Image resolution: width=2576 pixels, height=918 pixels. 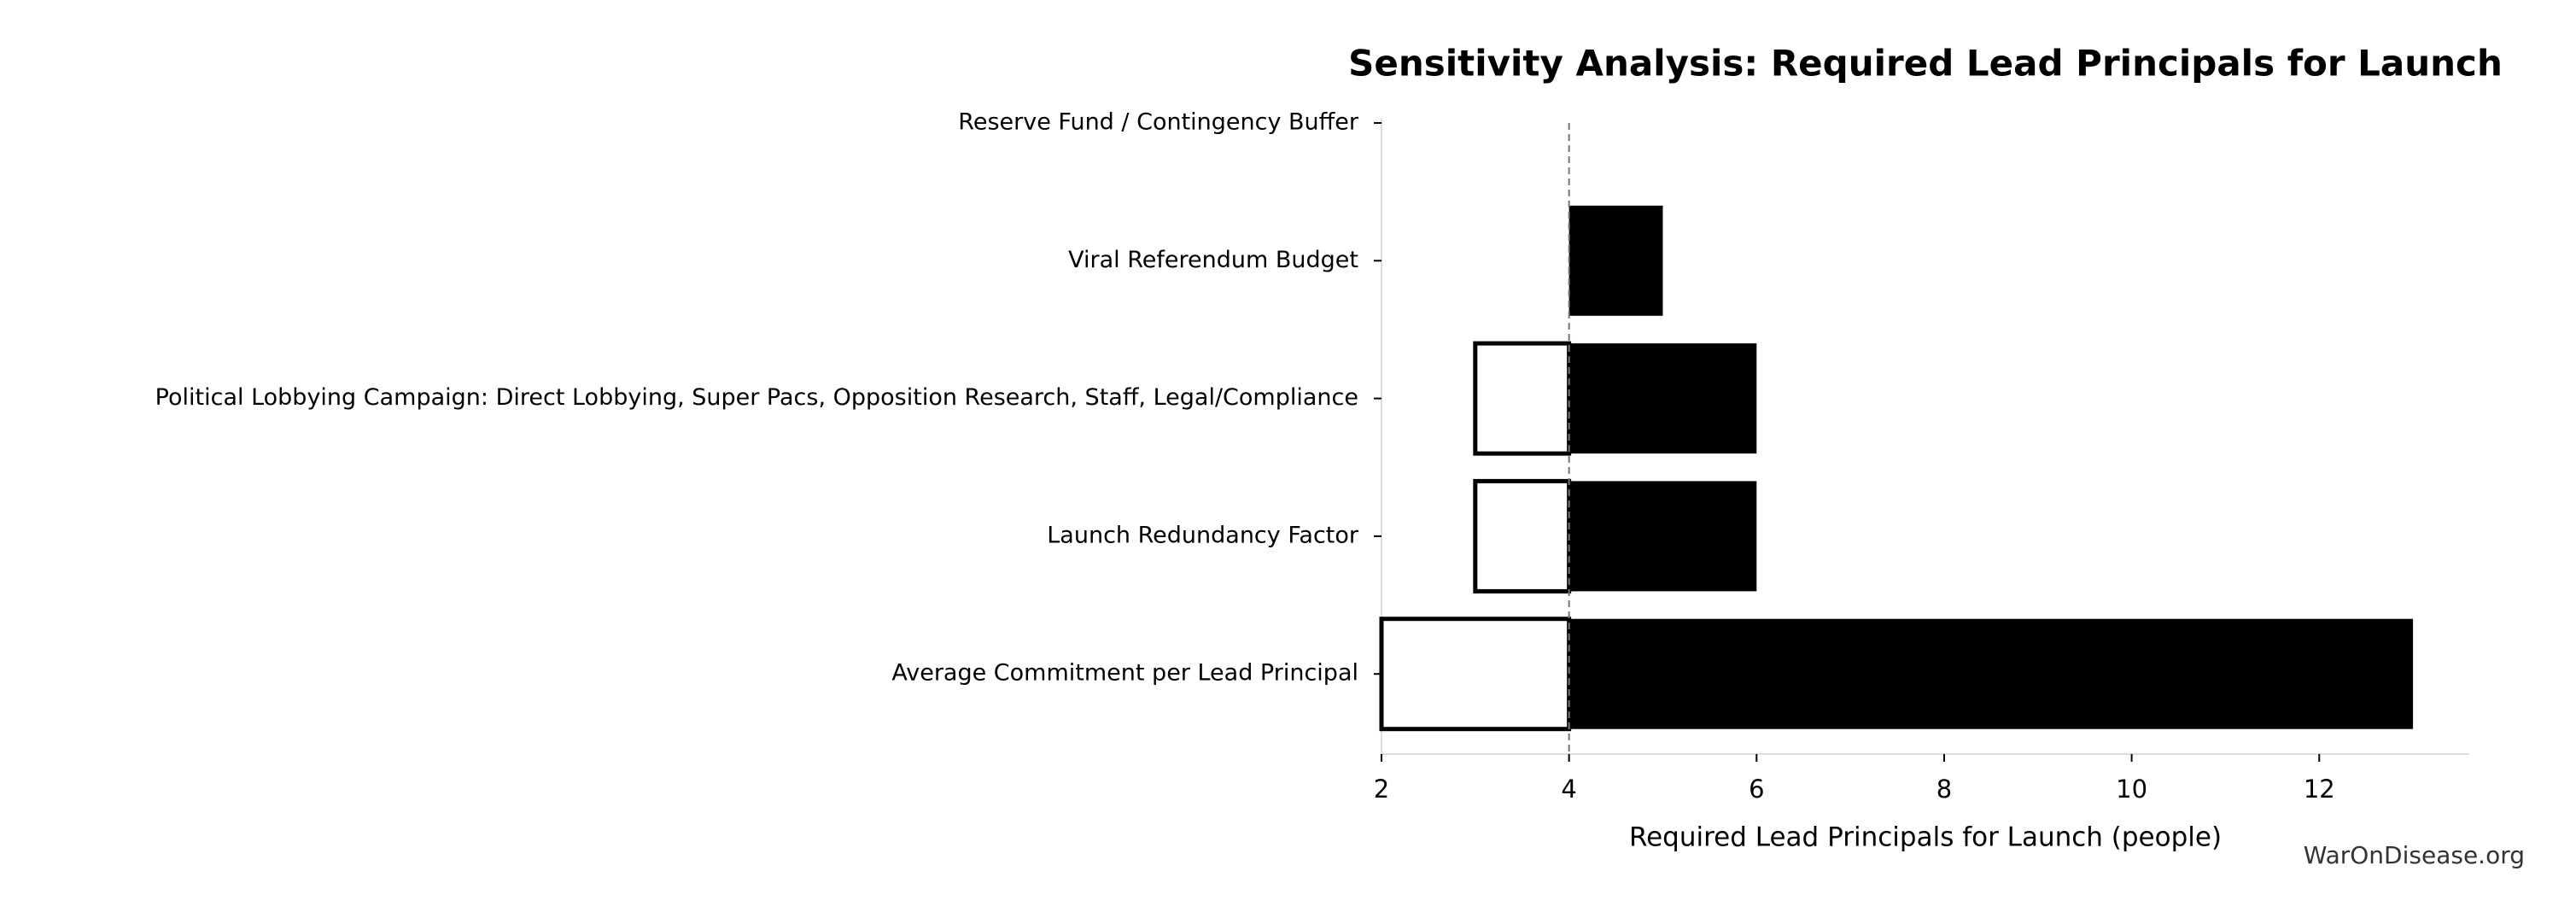 What do you see at coordinates (2319, 789) in the screenshot?
I see `x-tick-label: 12` at bounding box center [2319, 789].